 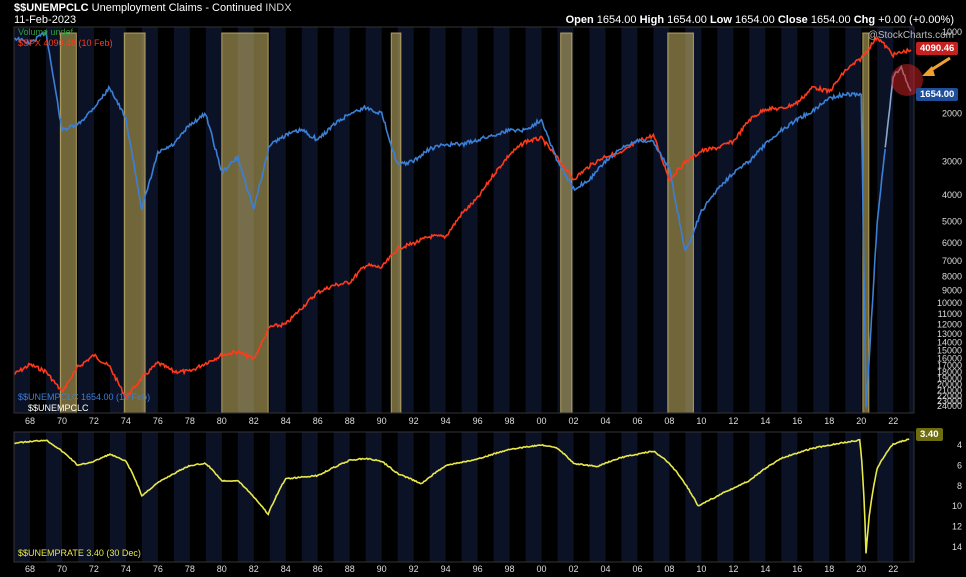 What do you see at coordinates (929, 434) in the screenshot?
I see `unemprate-value-tag: 3.40` at bounding box center [929, 434].